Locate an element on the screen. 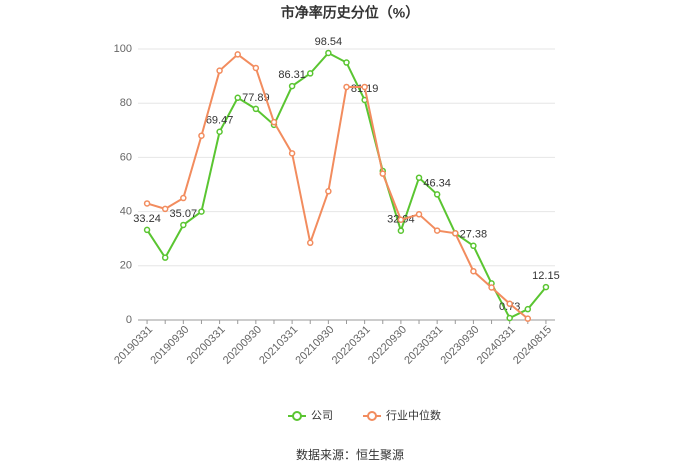 The image size is (700, 473). chart-title: 市净率历史分位（%） is located at coordinates (350, 13).